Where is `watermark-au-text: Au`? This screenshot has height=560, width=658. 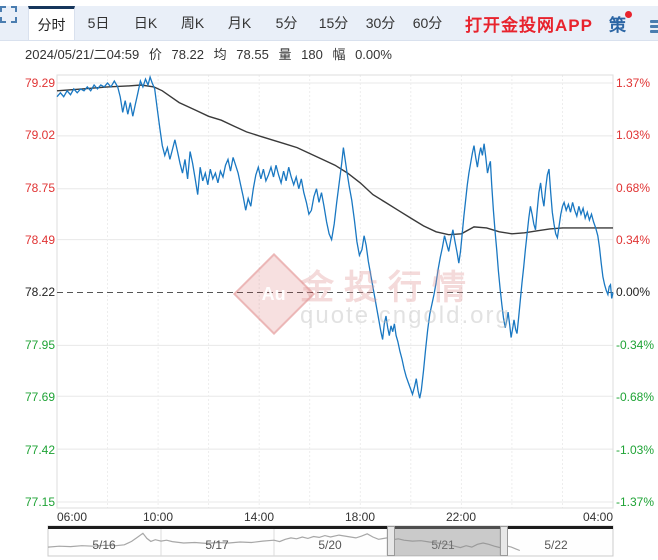
watermark-au-text: Au is located at coordinates (274, 293).